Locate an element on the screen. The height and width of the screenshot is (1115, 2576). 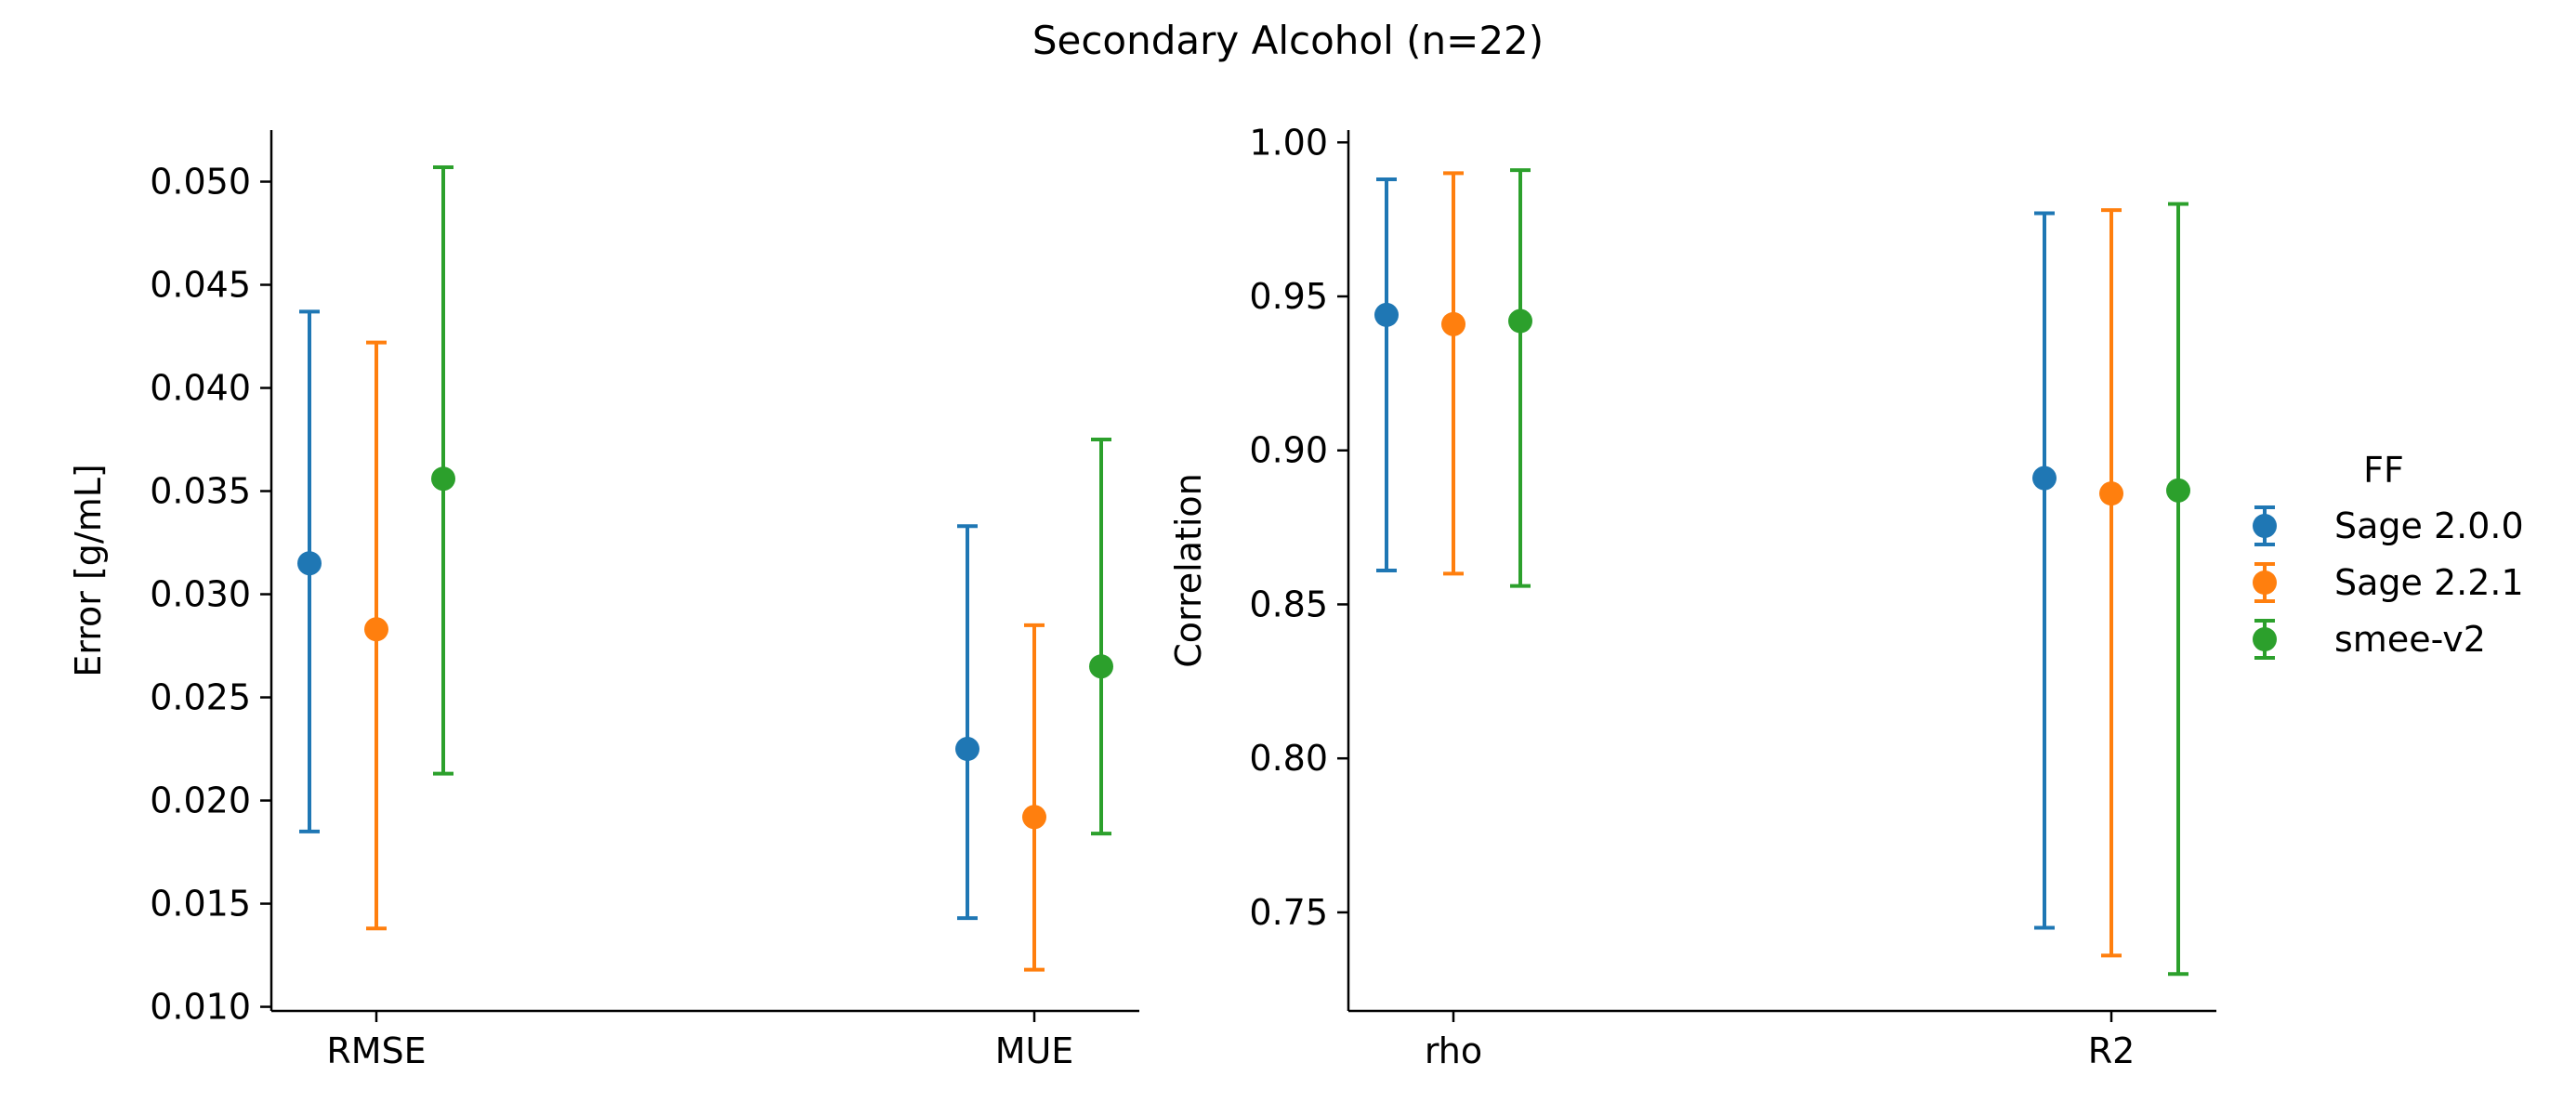
error-y-tick-label: 0.045 is located at coordinates (200, 285).